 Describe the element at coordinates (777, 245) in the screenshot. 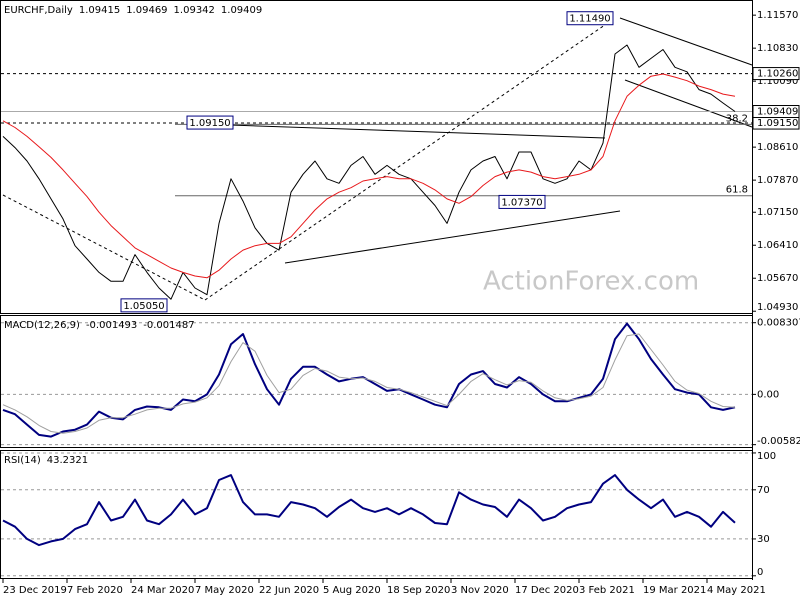

I see `y-tick-label: 1.06410` at that location.